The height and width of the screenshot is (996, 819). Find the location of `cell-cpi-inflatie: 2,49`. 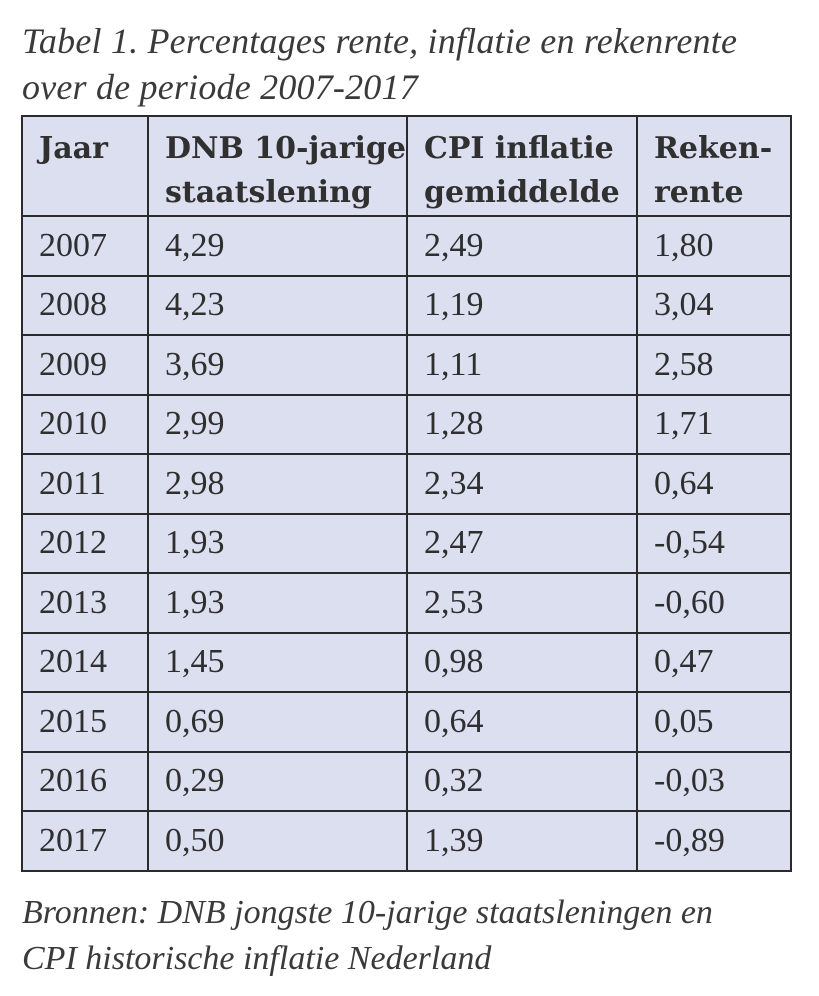

cell-cpi-inflatie: 2,49 is located at coordinates (522, 246).